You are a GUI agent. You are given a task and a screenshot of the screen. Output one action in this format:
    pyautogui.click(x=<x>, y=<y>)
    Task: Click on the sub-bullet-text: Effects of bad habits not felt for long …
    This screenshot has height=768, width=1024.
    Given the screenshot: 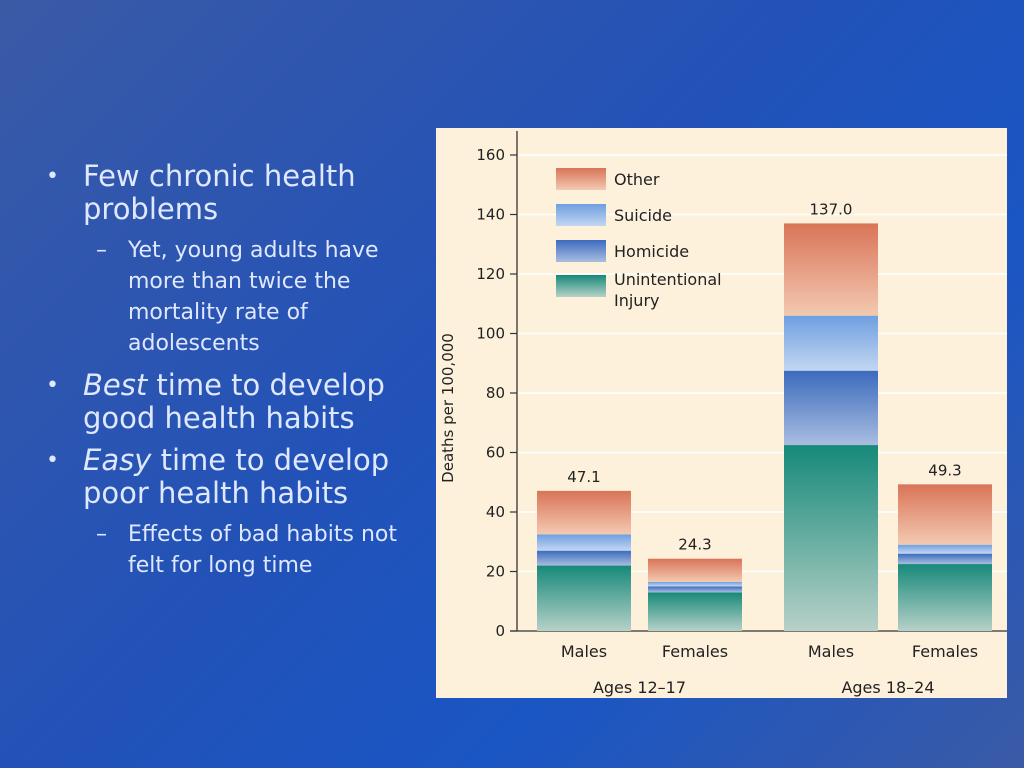 What is the action you would take?
    pyautogui.click(x=262, y=550)
    